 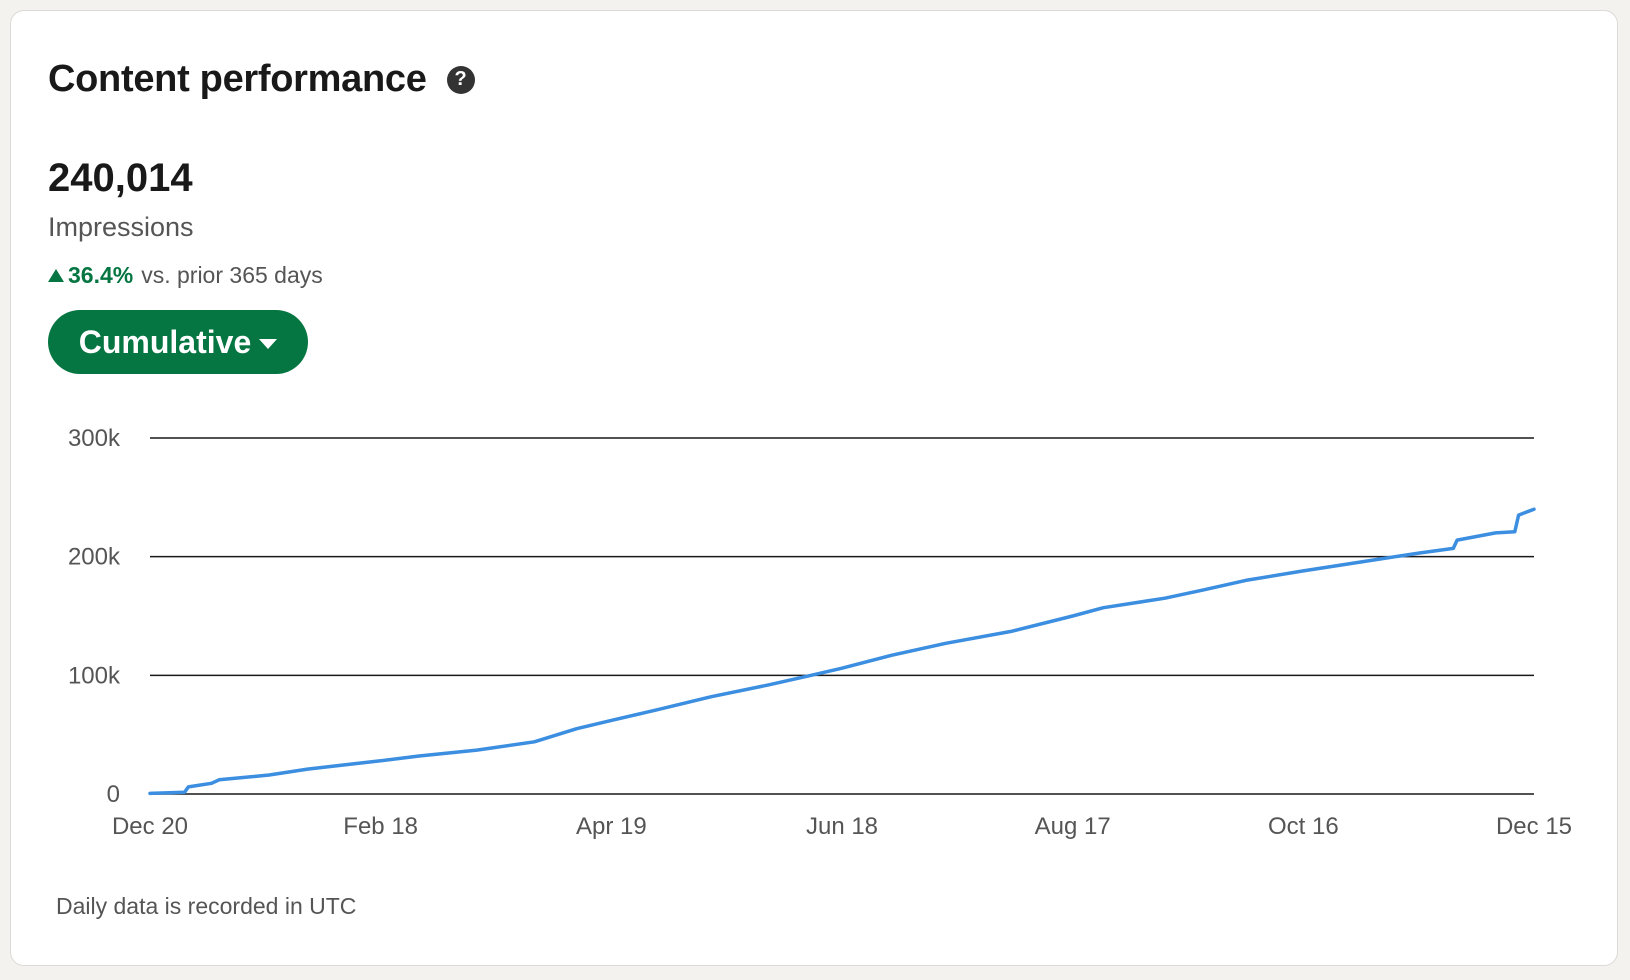 I want to click on impressions-label: Impressions, so click(x=121, y=227).